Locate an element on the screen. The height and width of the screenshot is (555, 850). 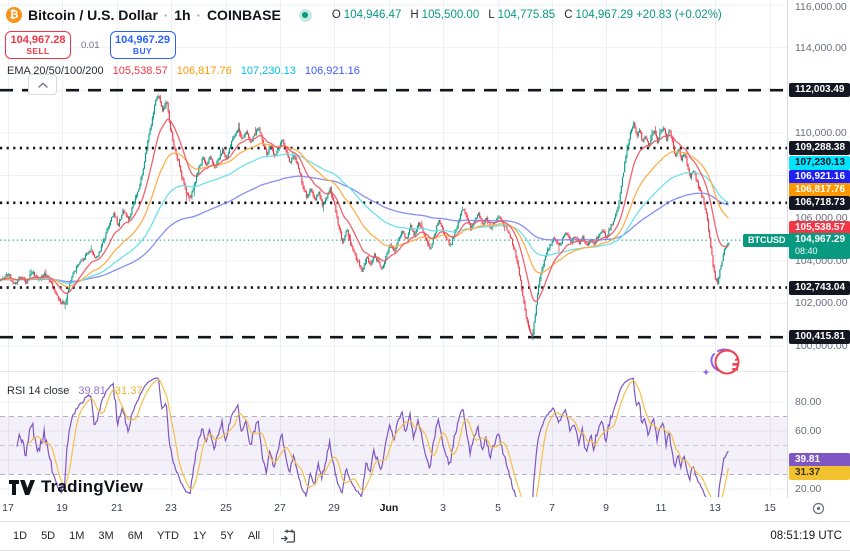
price-level-label: 109,288.38 is located at coordinates (819, 148).